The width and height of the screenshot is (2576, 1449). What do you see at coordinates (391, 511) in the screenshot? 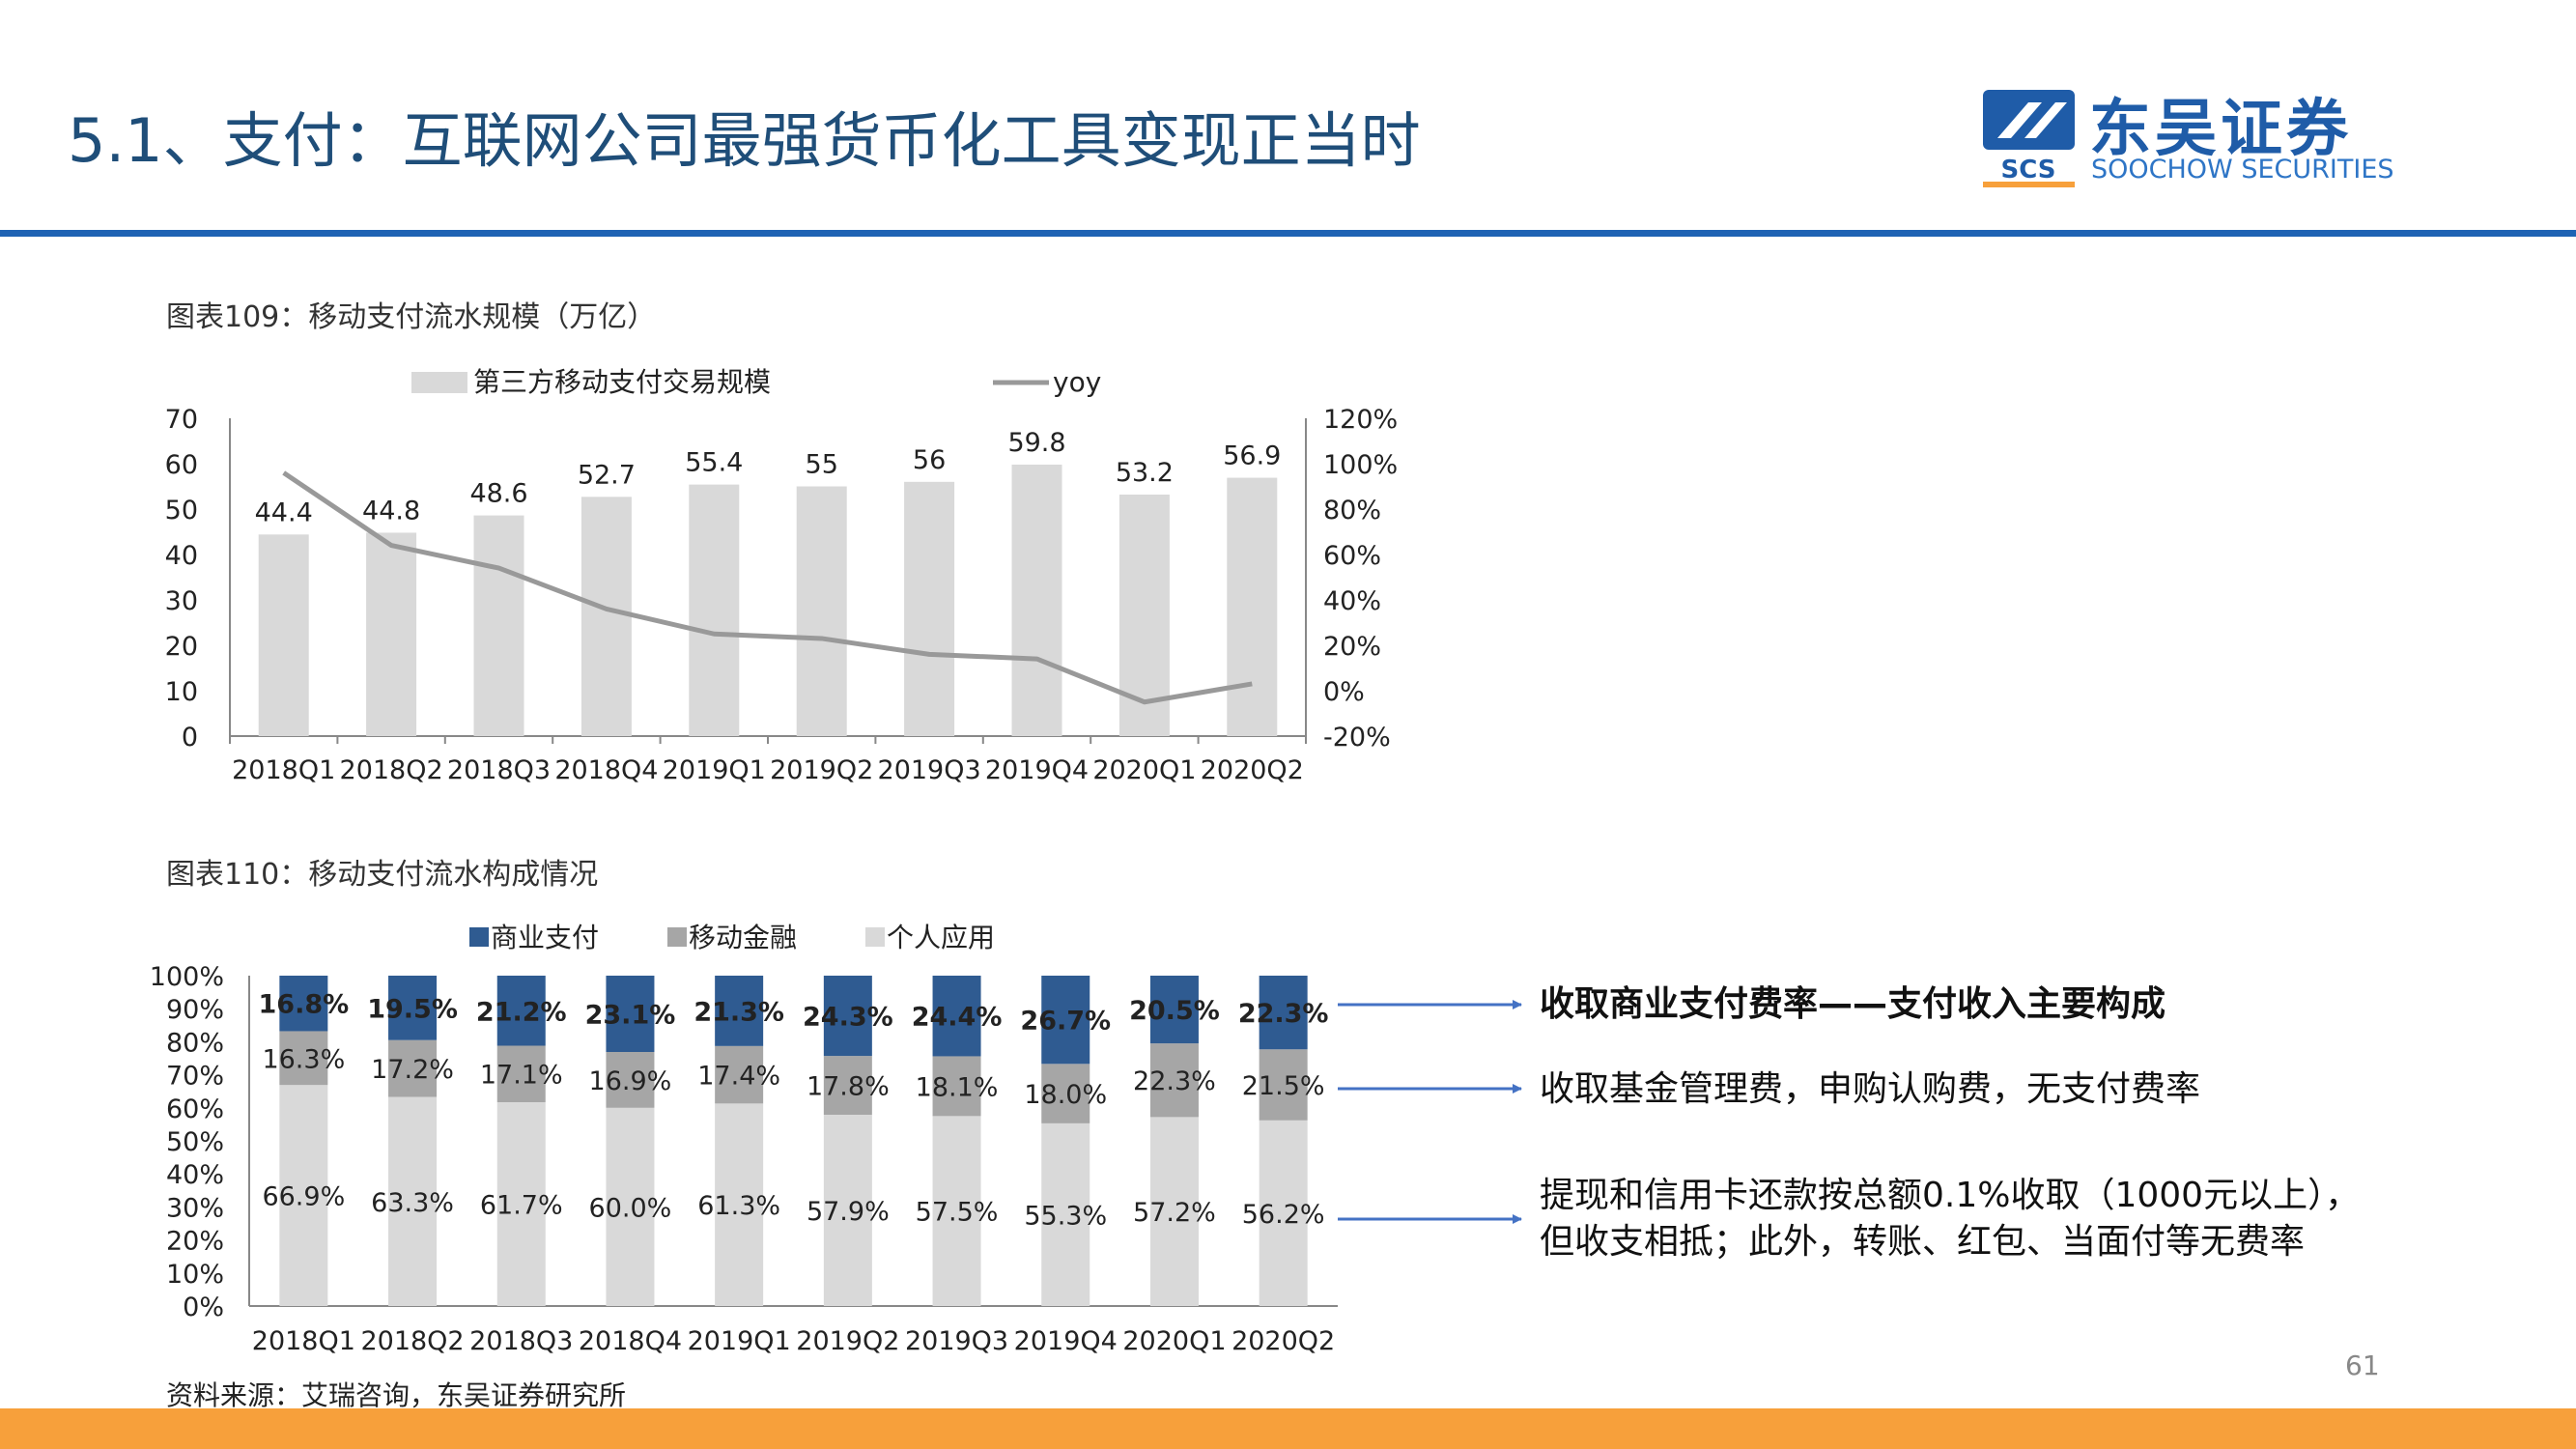
I see `bar-value-label: 44.8` at bounding box center [391, 511].